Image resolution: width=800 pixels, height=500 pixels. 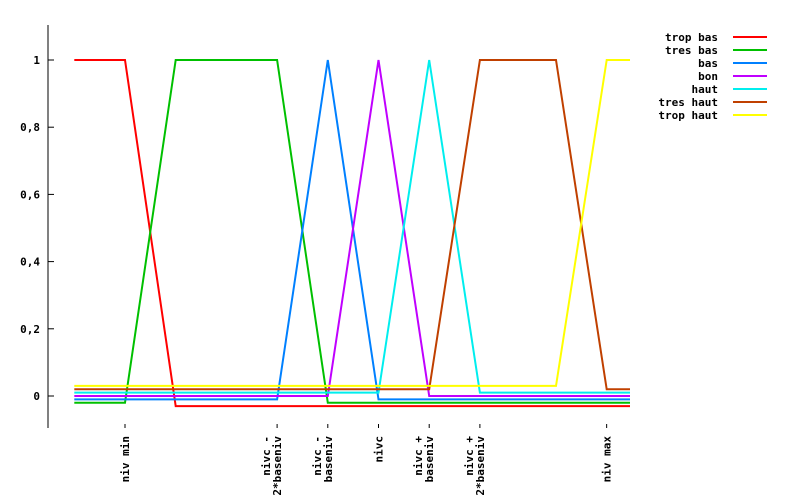 I want to click on legend-label: haut, so click(x=705, y=89).